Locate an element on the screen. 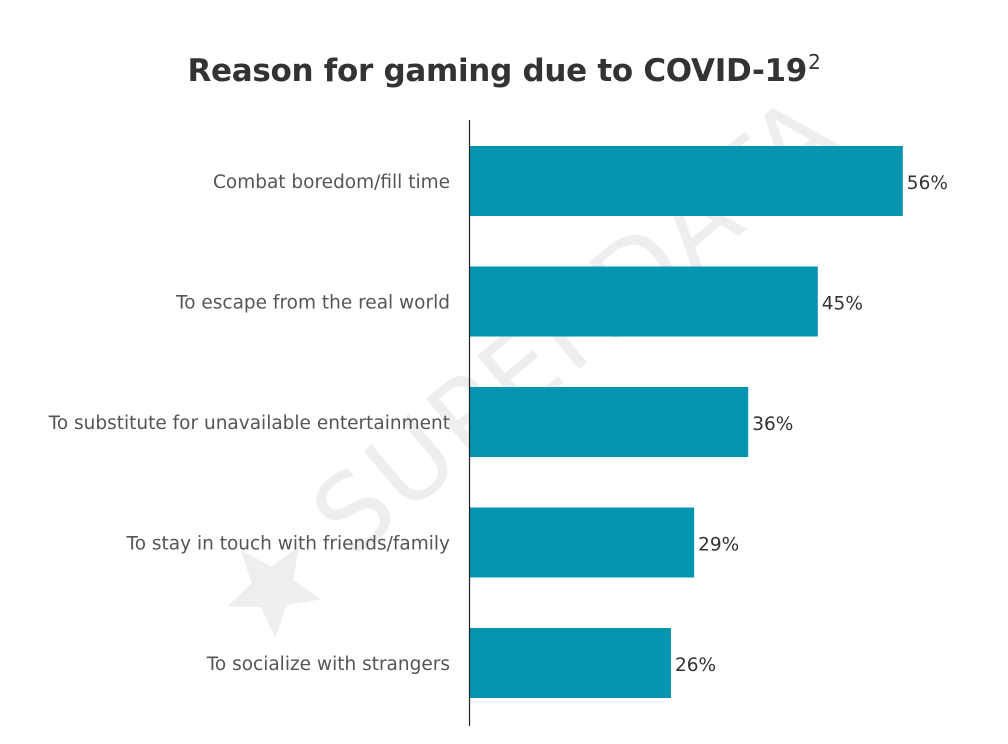 The width and height of the screenshot is (1008, 744). chart-title: Reason for gaming due to COVID-192 is located at coordinates (504, 69).